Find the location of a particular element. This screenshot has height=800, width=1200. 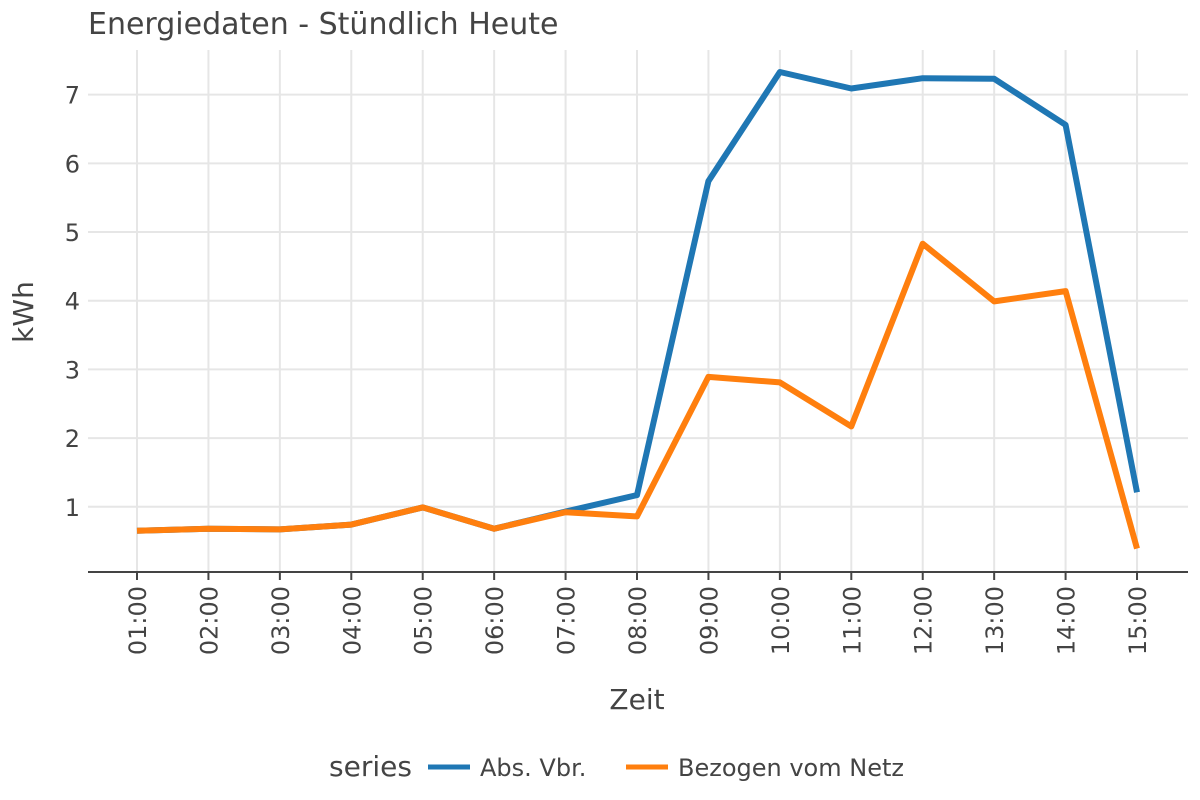

x-tick-label: 01:00 is located at coordinates (138, 620).